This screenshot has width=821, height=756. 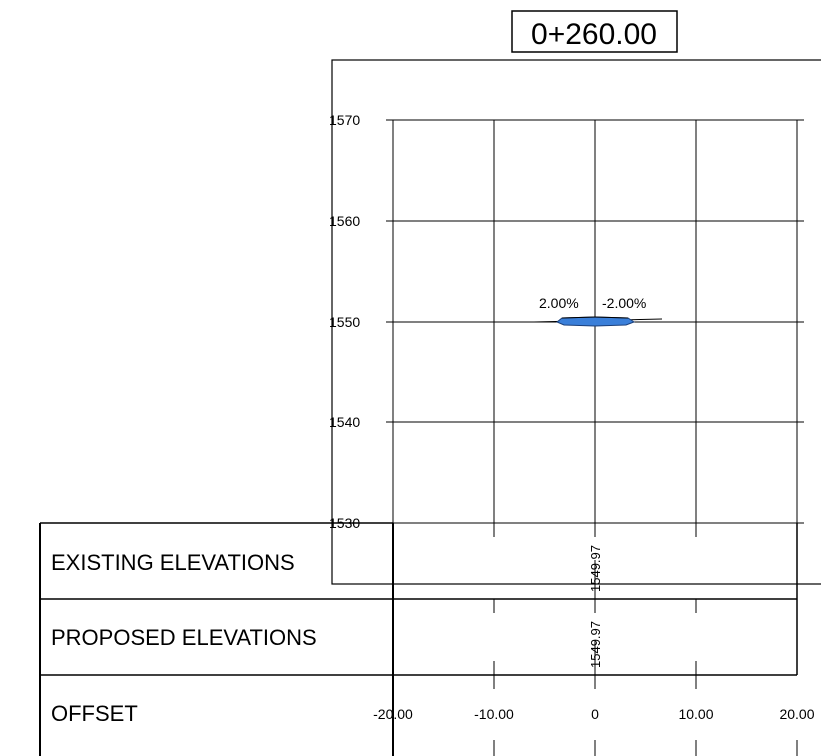 I want to click on road-section, so click(x=598, y=321).